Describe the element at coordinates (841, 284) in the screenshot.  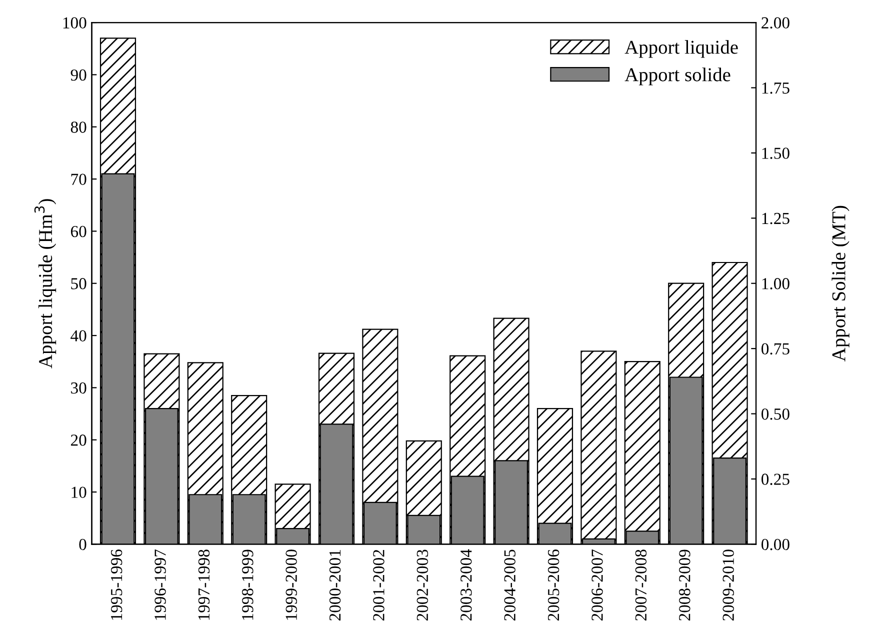
I see `y2-axis-title: Apport Solide (MT)` at that location.